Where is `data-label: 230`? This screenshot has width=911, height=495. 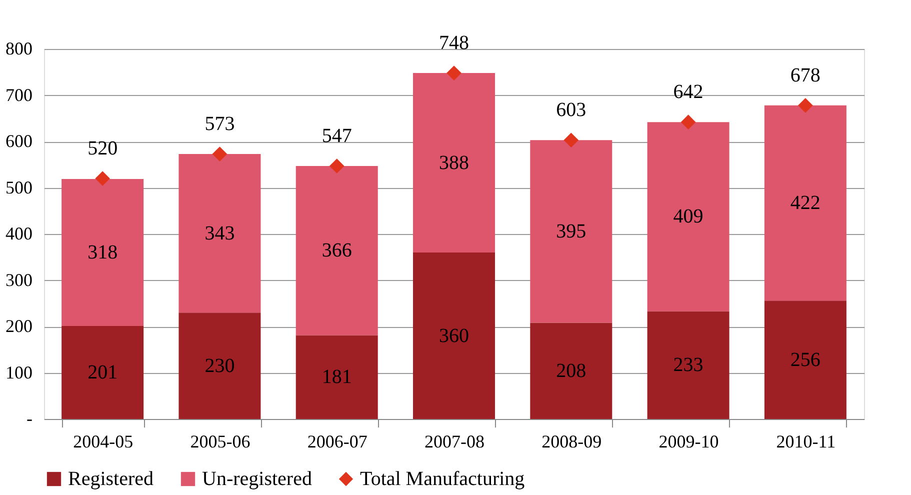
data-label: 230 is located at coordinates (219, 365).